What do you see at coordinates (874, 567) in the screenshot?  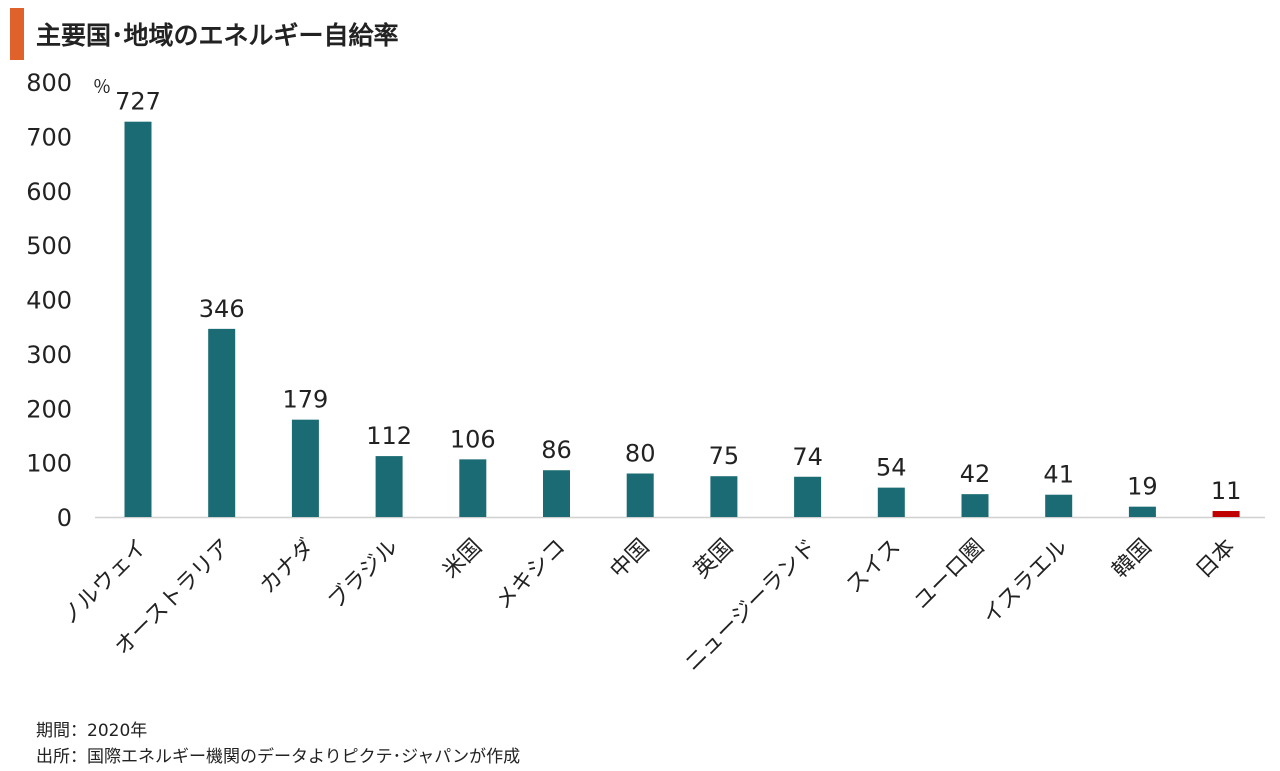 I see `x-category-label: スイス` at bounding box center [874, 567].